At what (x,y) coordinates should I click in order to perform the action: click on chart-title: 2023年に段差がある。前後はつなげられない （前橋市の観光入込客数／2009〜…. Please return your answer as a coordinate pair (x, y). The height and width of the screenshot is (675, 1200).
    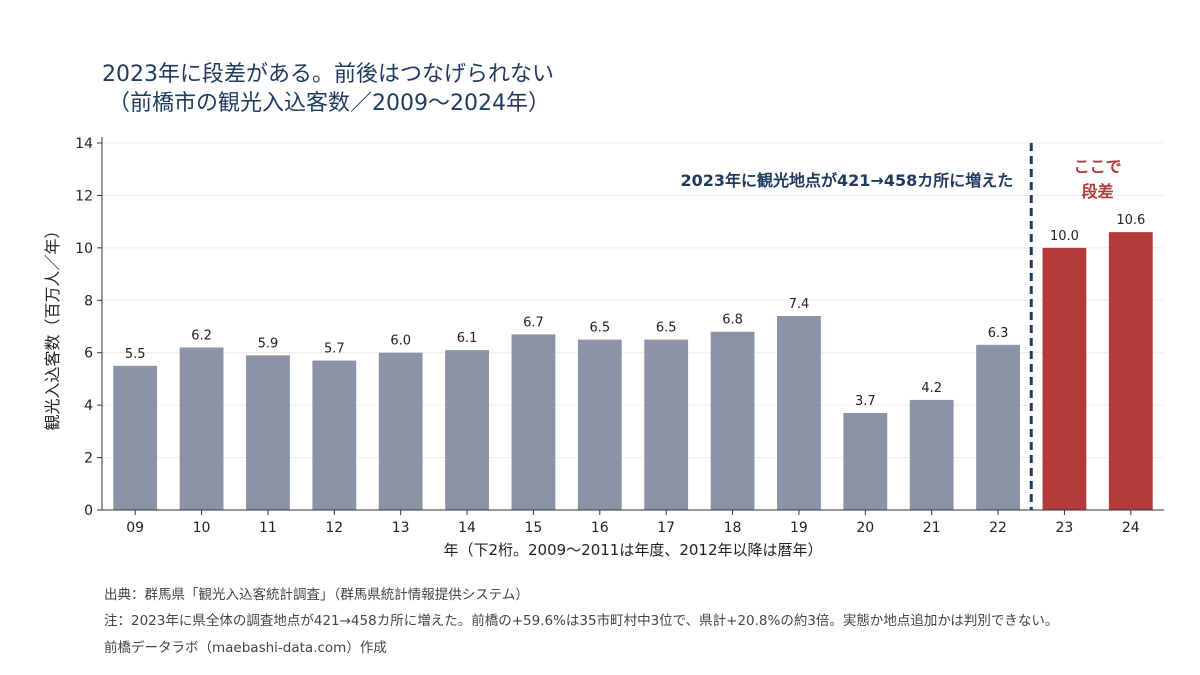
    Looking at the image, I should click on (328, 89).